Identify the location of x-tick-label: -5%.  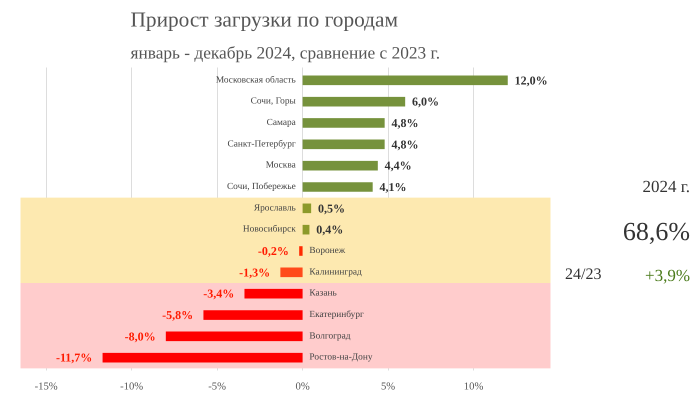
(217, 387).